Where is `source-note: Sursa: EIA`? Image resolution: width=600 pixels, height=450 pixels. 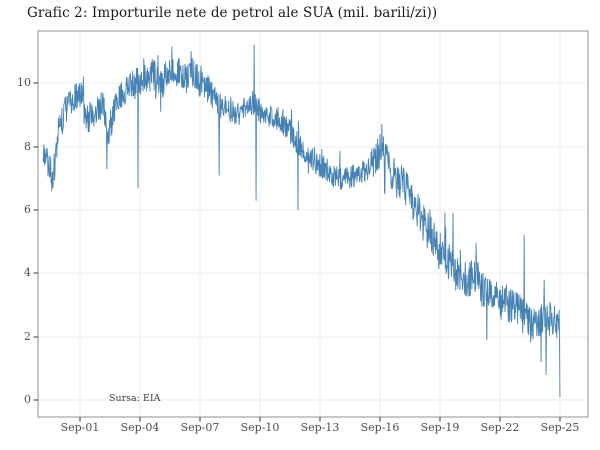
source-note: Sursa: EIA is located at coordinates (135, 398).